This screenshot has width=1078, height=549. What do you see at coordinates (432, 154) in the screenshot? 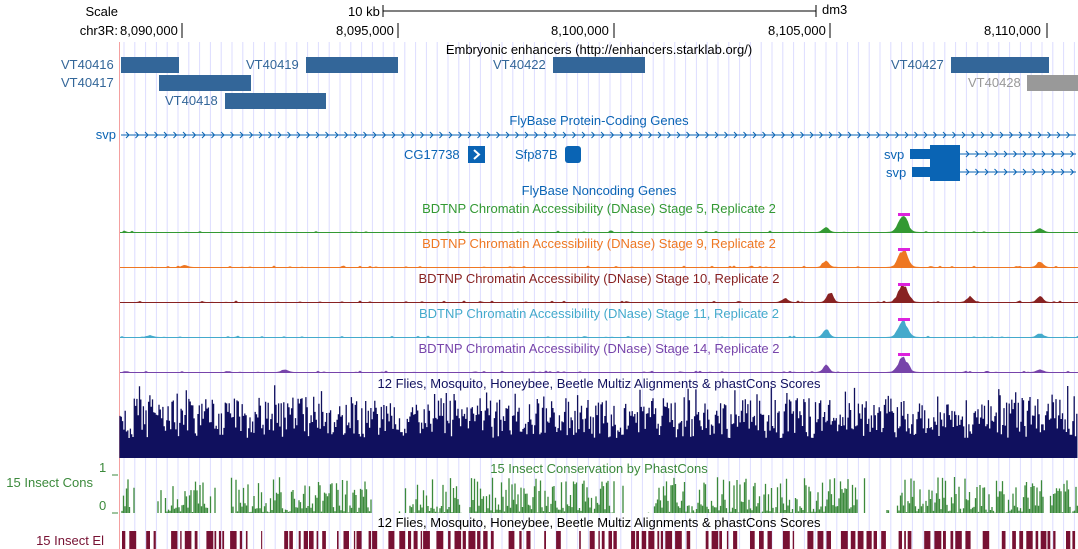
I see `gene-label-cg17738: CG17738` at bounding box center [432, 154].